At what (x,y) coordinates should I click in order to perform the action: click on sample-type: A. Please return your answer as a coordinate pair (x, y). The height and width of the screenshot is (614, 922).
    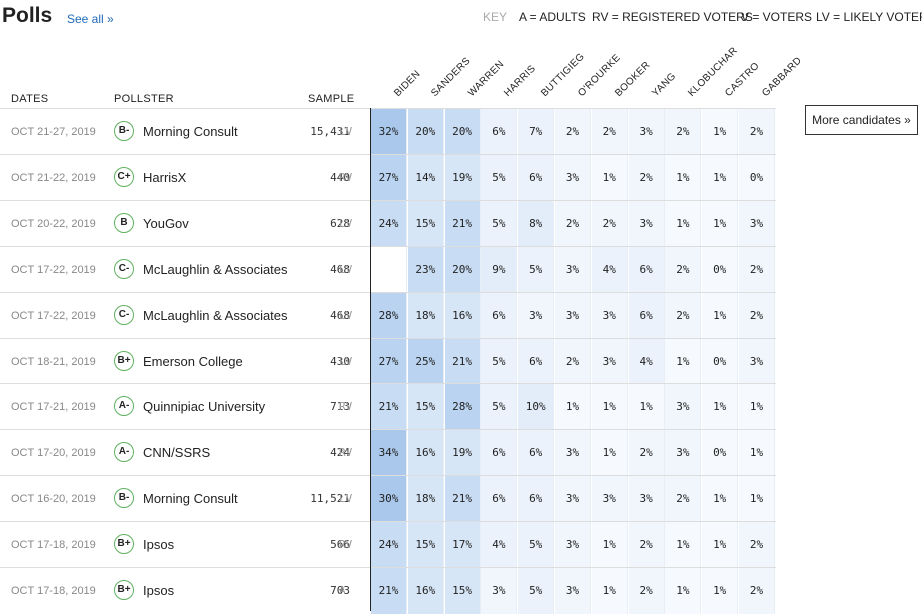
    Looking at the image, I should click on (342, 590).